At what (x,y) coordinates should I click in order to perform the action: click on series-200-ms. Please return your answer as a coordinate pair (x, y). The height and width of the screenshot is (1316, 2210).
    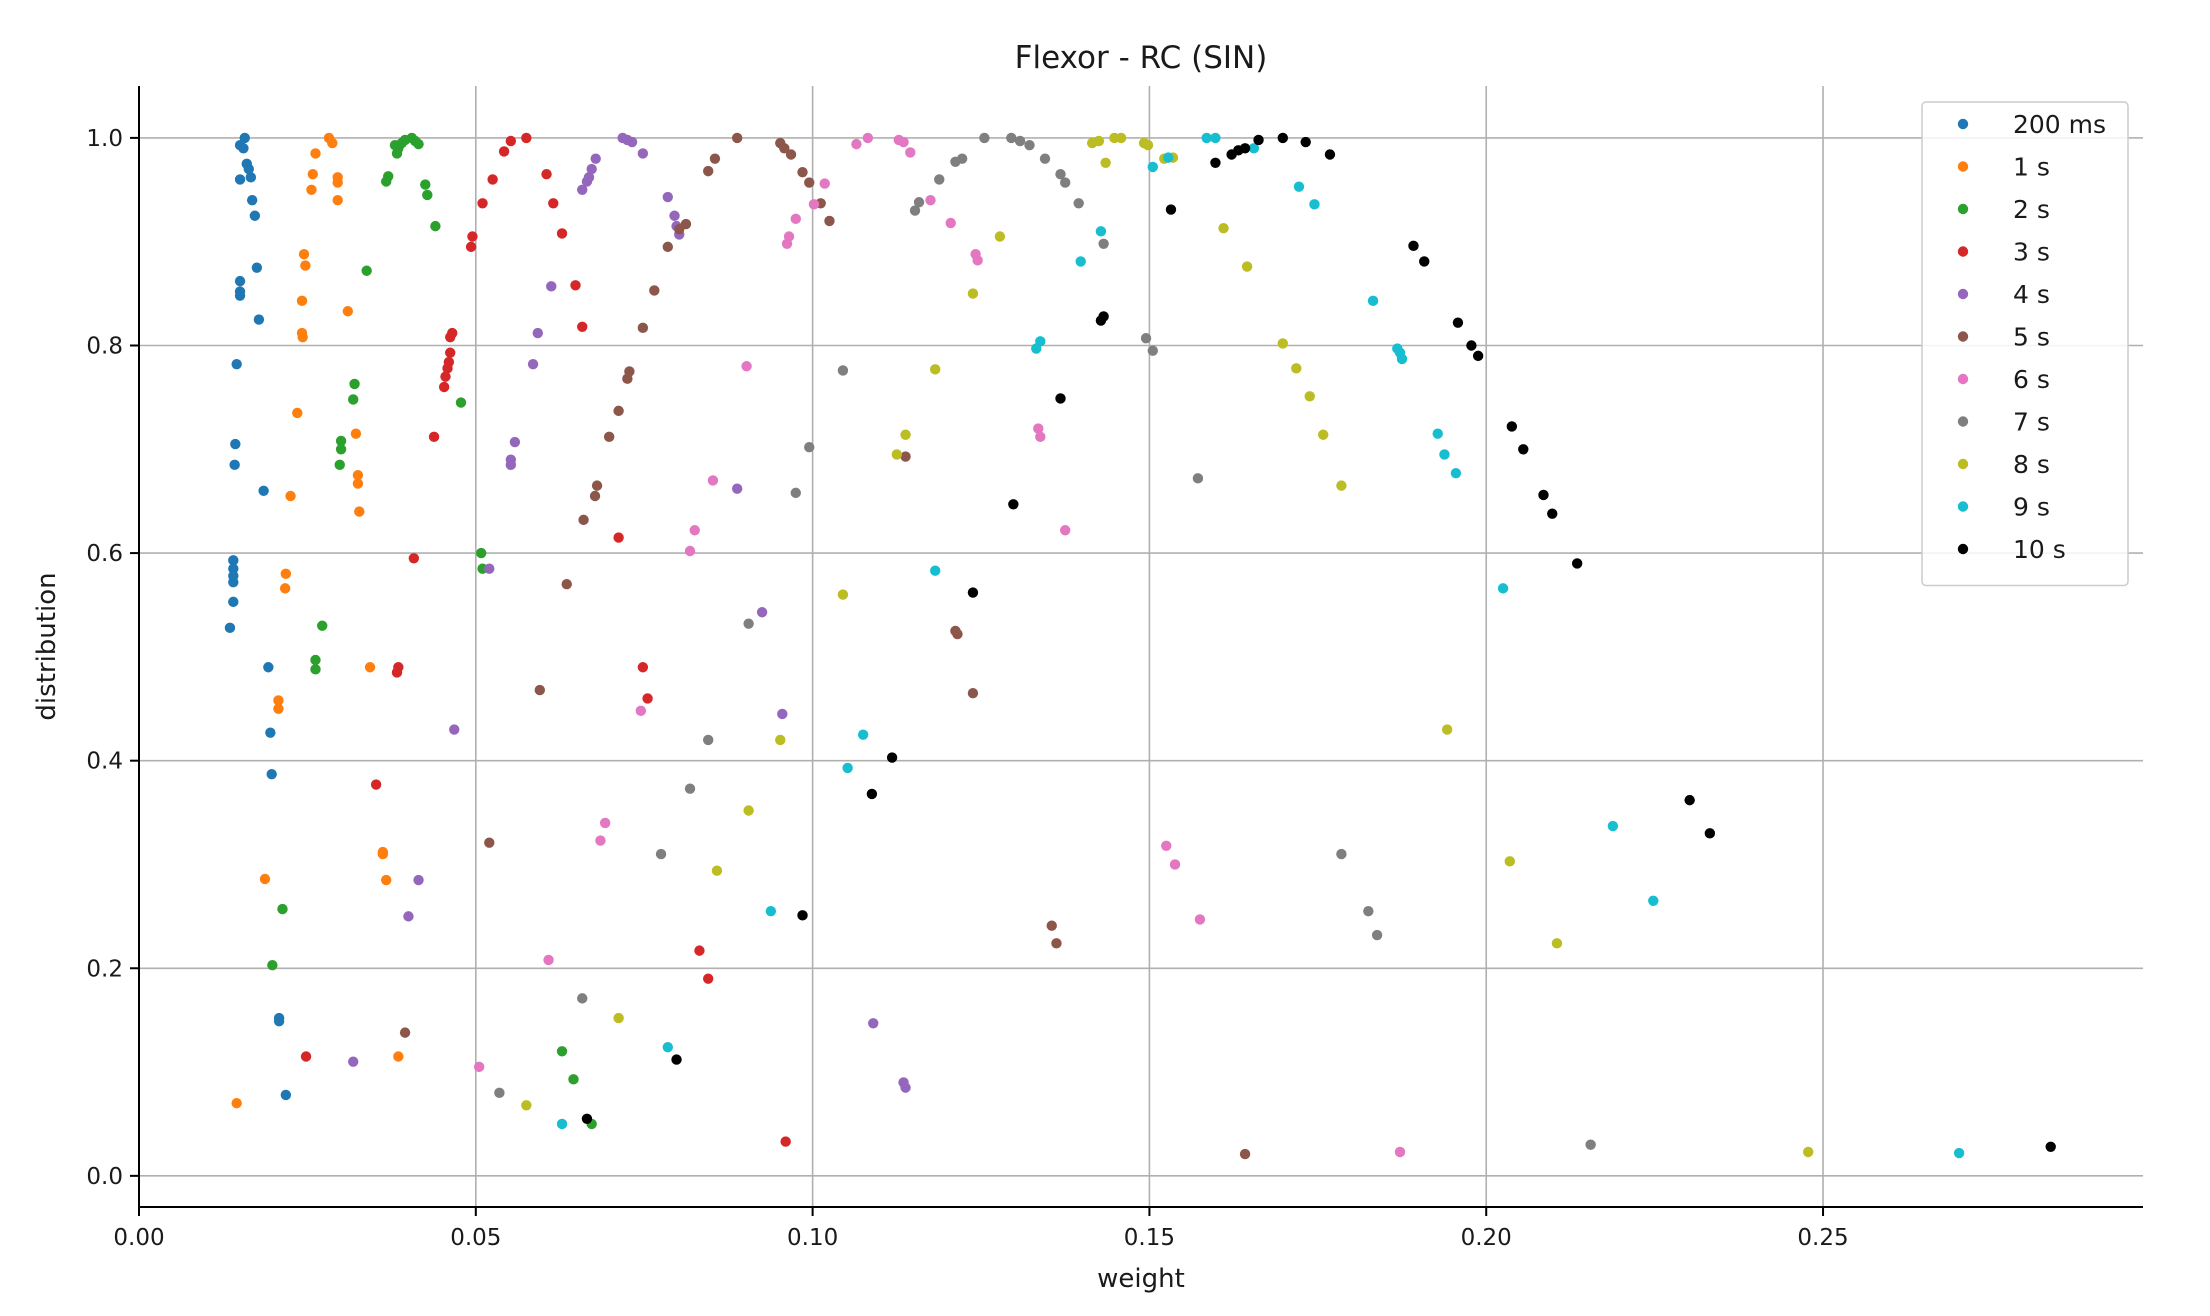
    Looking at the image, I should click on (258, 616).